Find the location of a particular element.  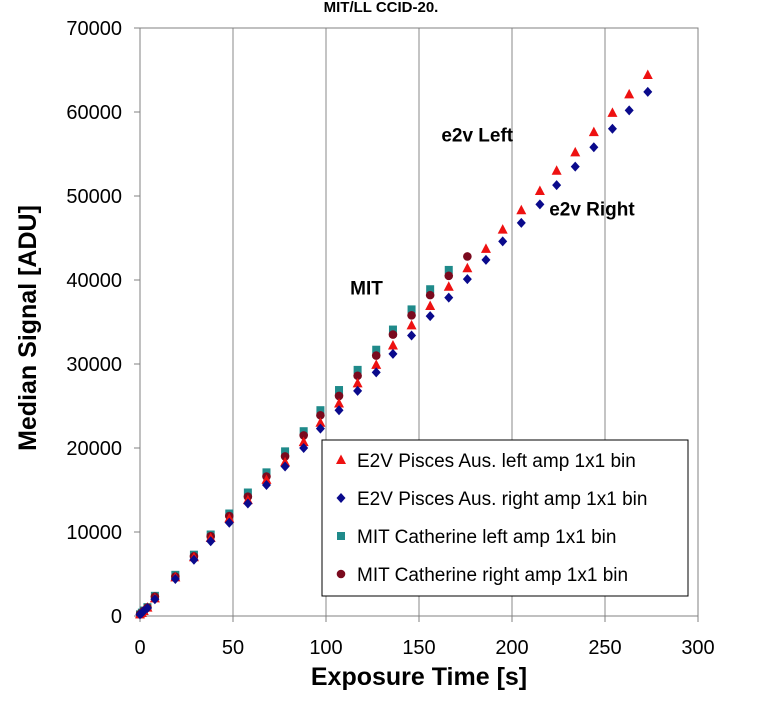

x-axis-ticks: 0 50 100 150 200 250 300 is located at coordinates (424, 637).